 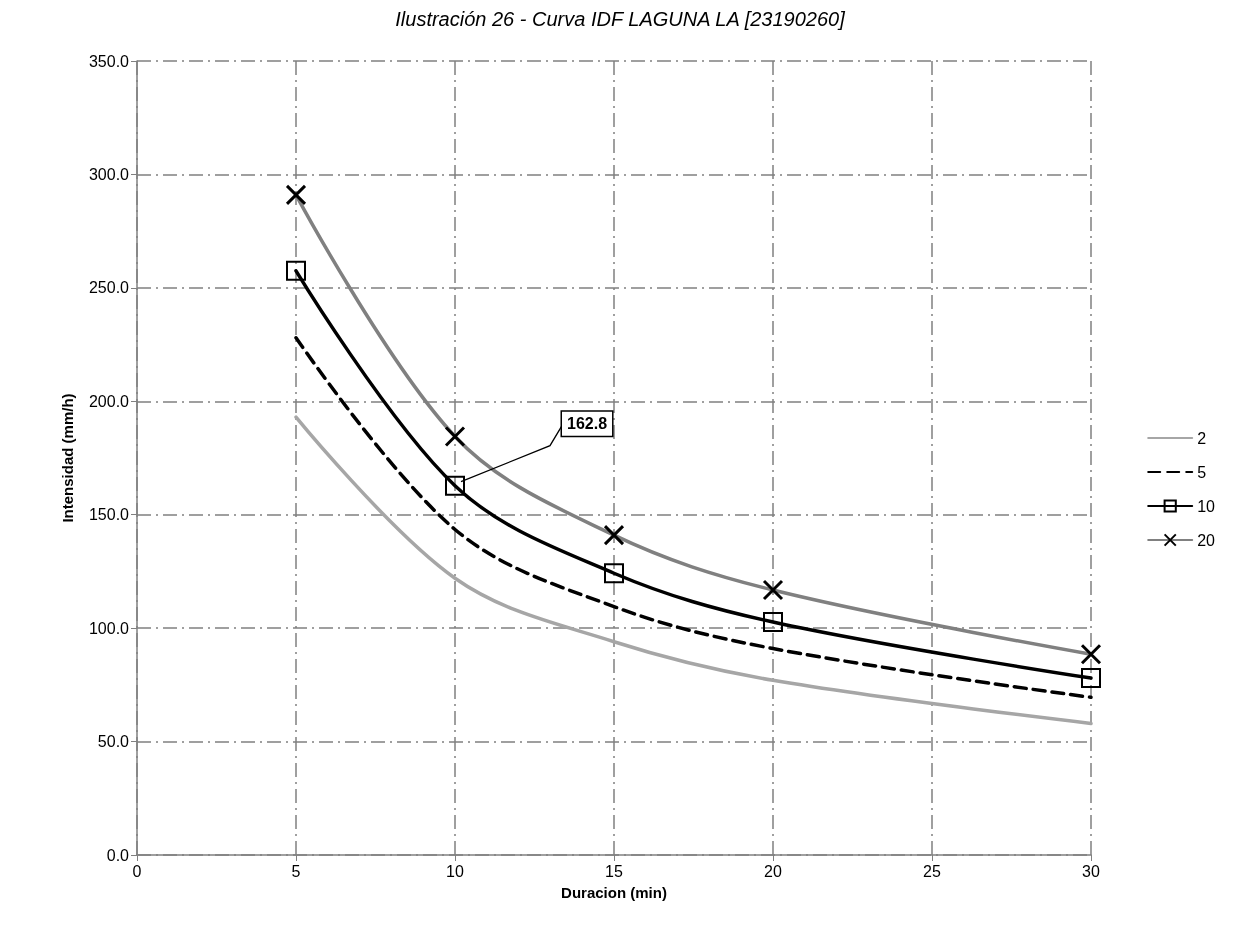 What do you see at coordinates (118, 855) in the screenshot?
I see `y-tick-label: 0.0` at bounding box center [118, 855].